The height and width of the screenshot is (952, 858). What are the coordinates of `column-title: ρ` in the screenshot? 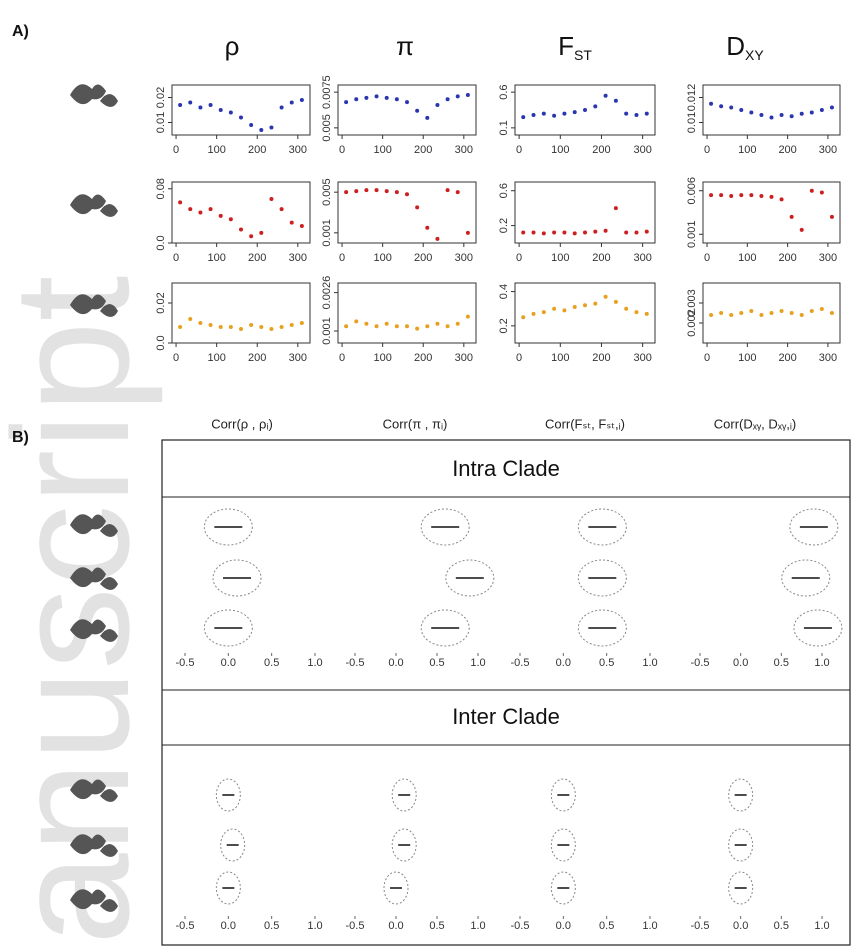 It's located at (232, 46).